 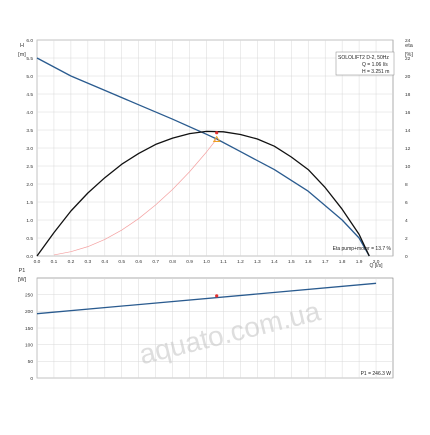 I want to click on y-left-tick-label: 4.0, so click(x=29, y=113).